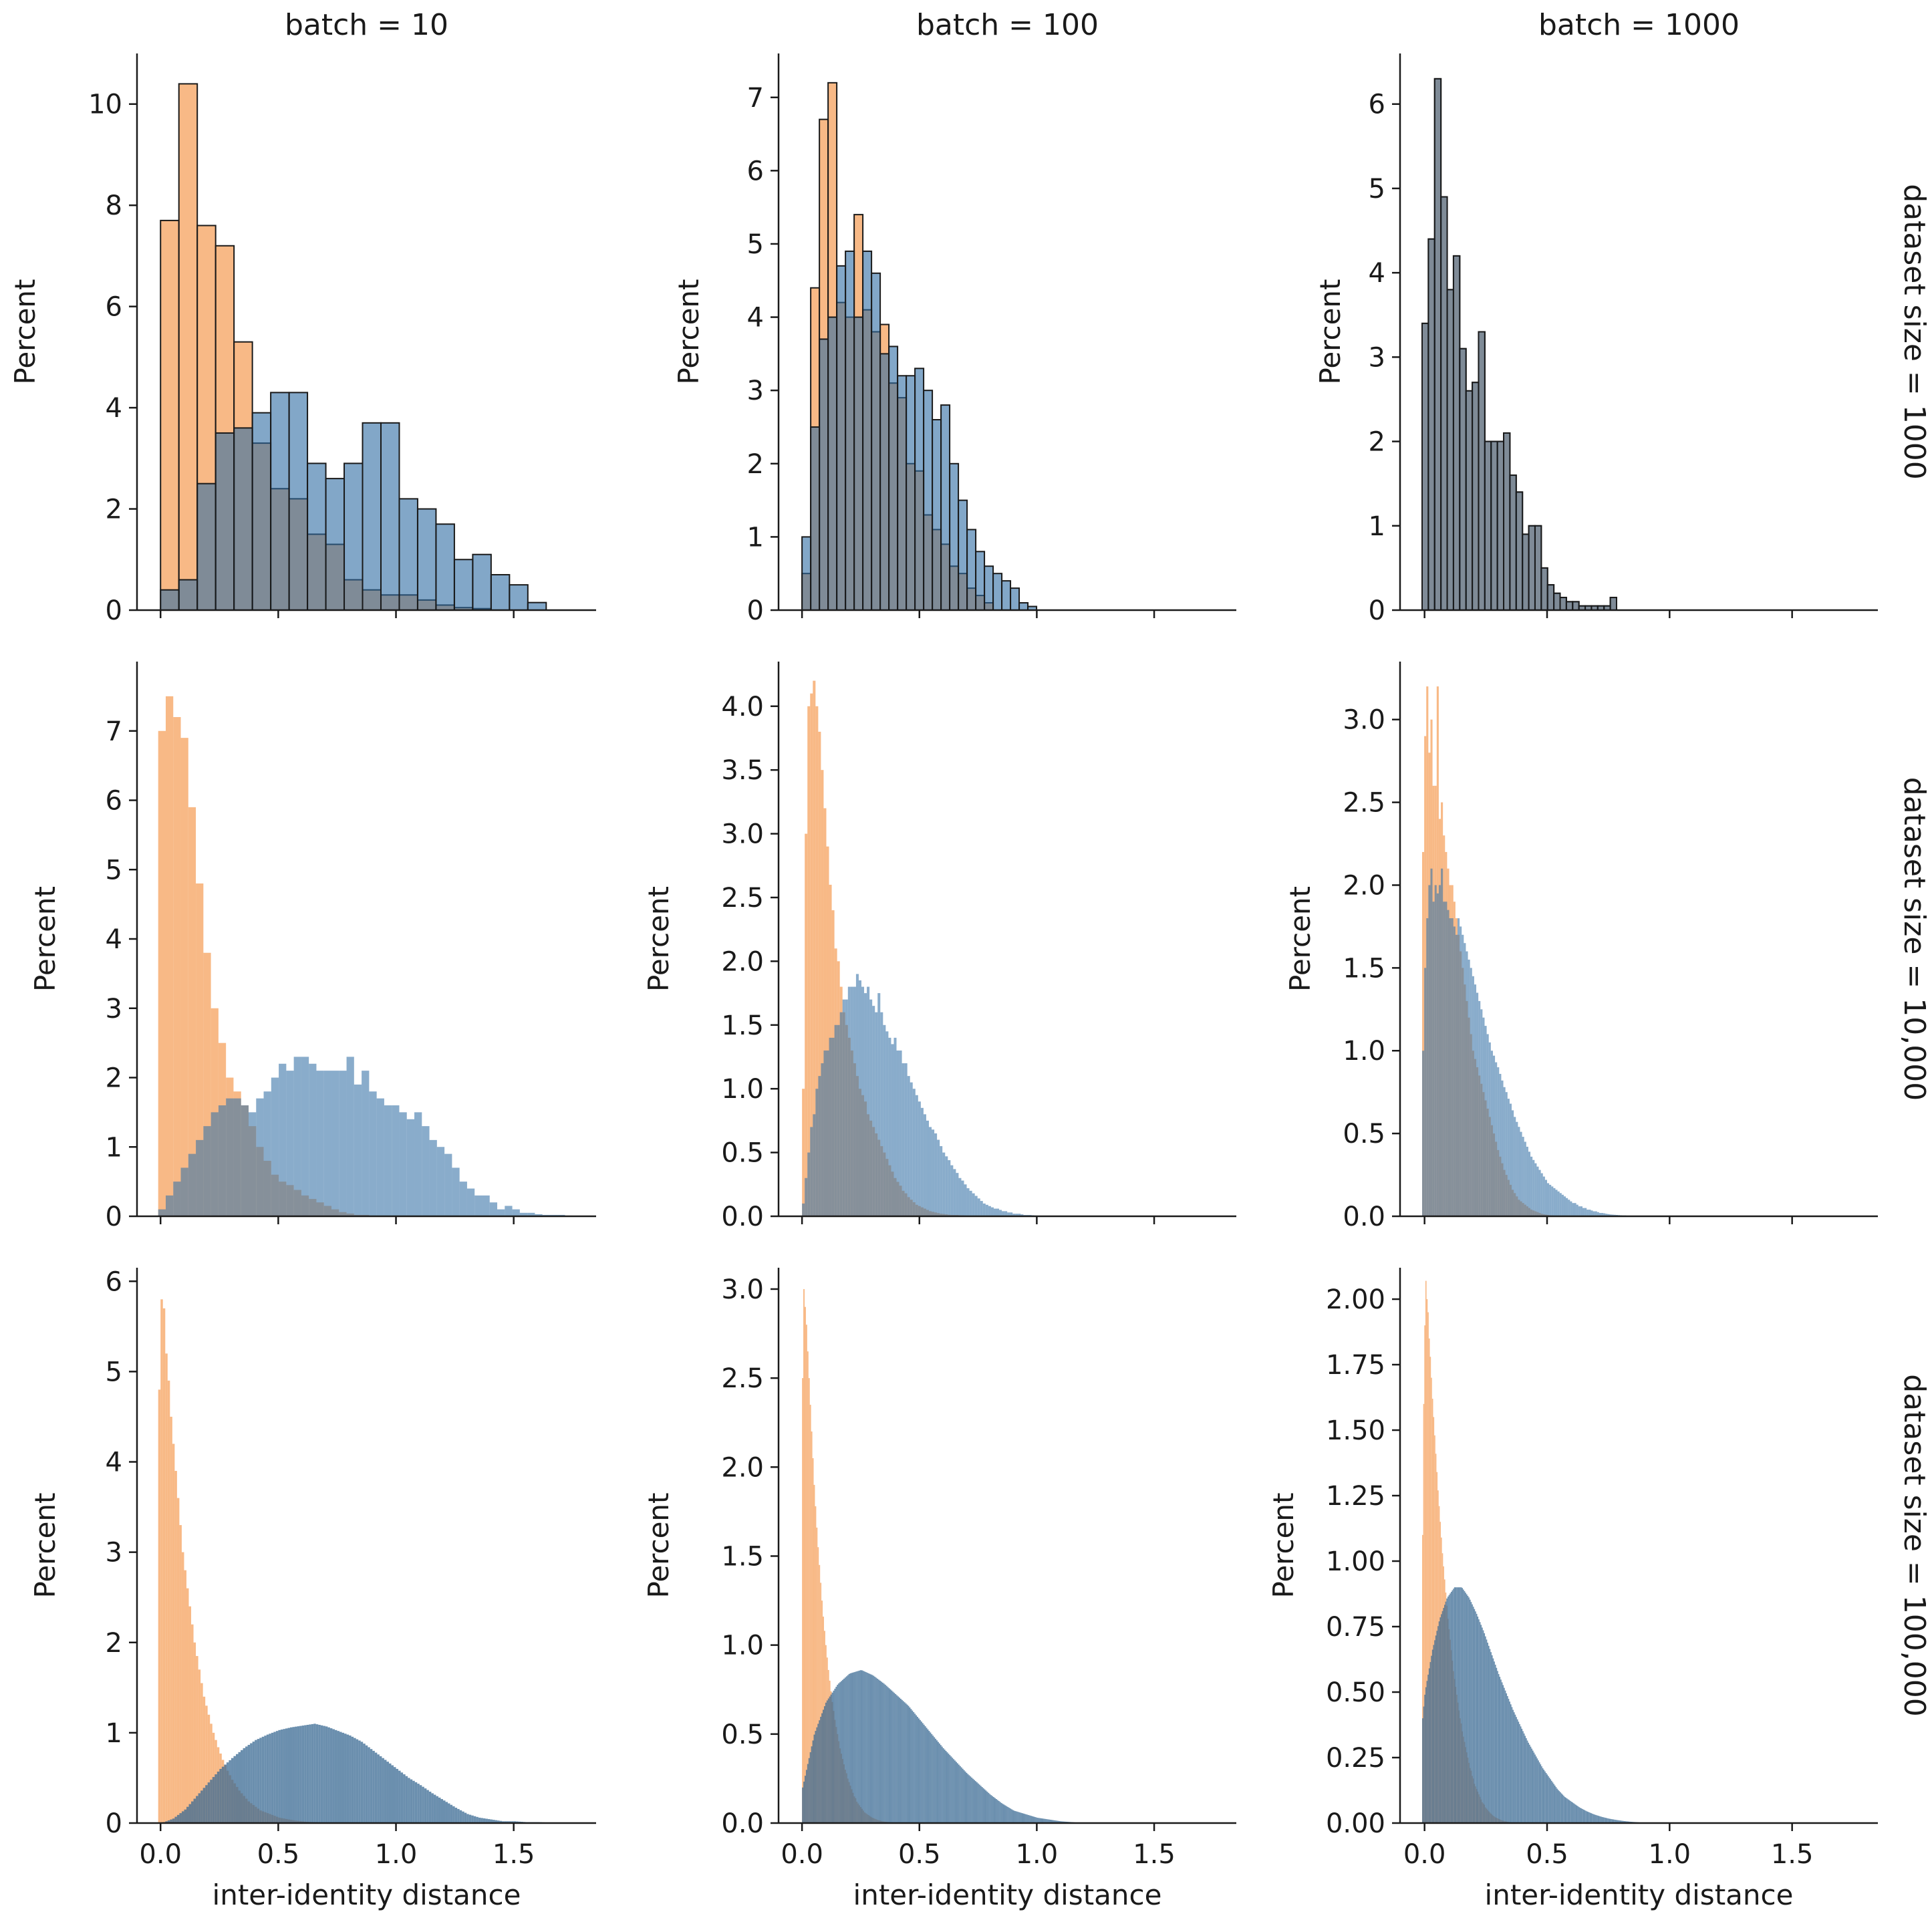  What do you see at coordinates (802, 1854) in the screenshot?
I see `r2c1-xtick-label: 0.0` at bounding box center [802, 1854].